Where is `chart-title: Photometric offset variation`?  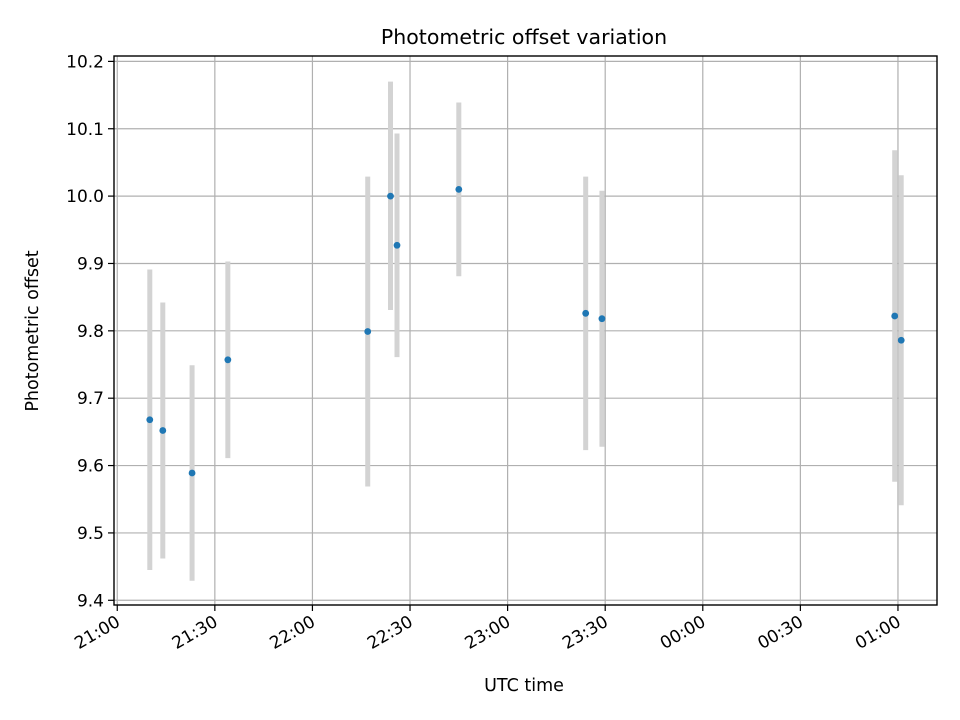 chart-title: Photometric offset variation is located at coordinates (524, 37).